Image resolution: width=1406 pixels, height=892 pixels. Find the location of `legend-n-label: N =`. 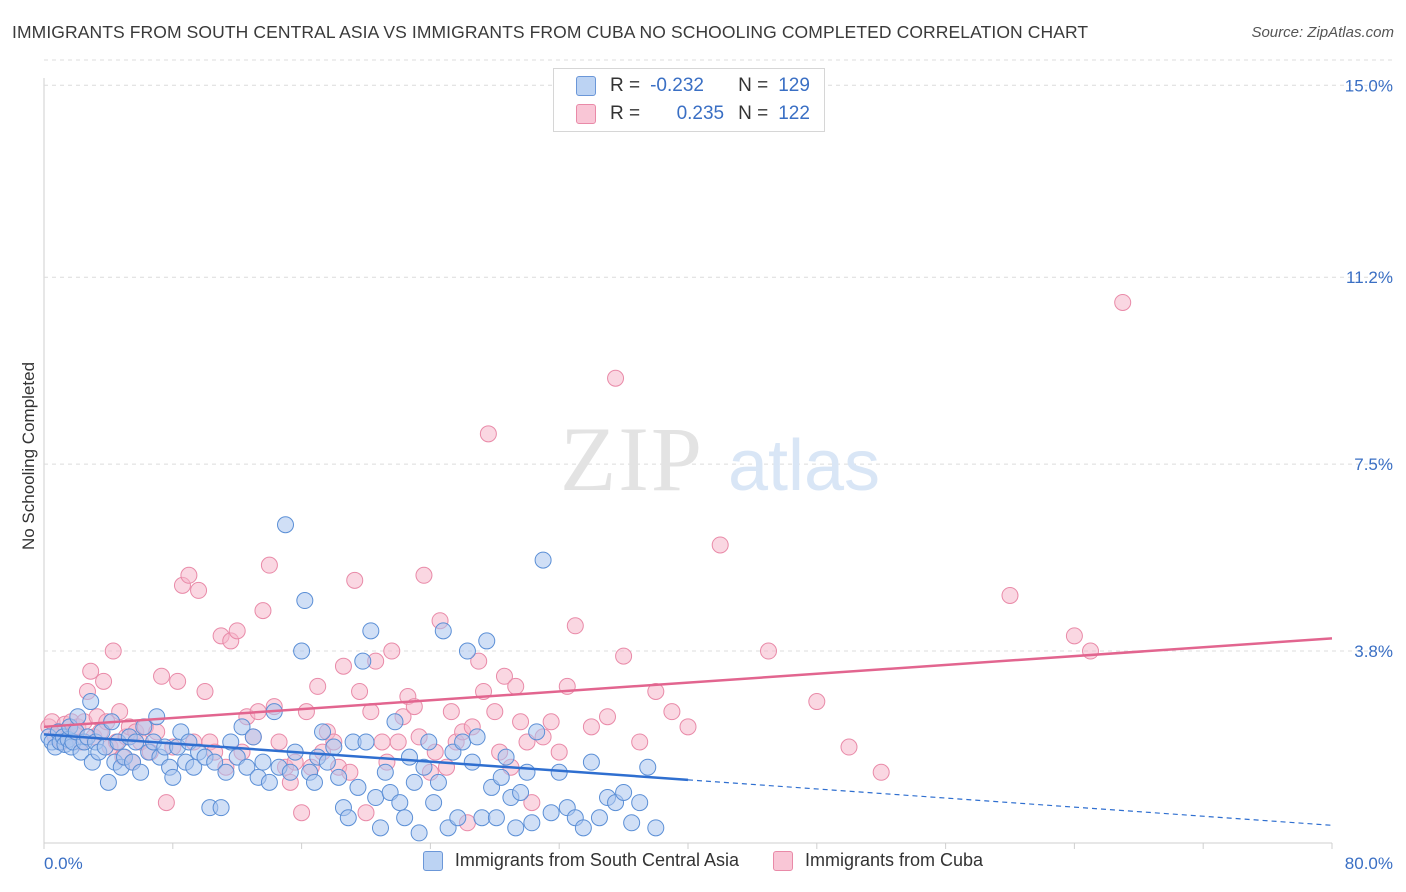

legend-n-label: N = is located at coordinates (753, 85).